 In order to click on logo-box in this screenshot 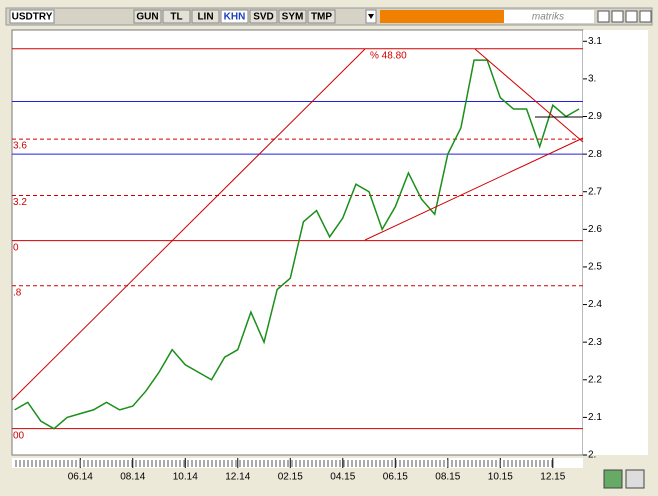, I will do `click(549, 16)`.